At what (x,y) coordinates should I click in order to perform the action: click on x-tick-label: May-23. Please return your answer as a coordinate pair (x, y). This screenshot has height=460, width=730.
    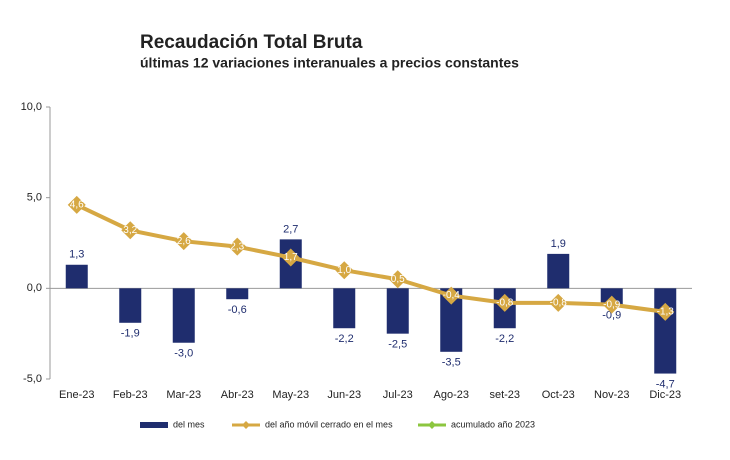
    Looking at the image, I should click on (290, 395).